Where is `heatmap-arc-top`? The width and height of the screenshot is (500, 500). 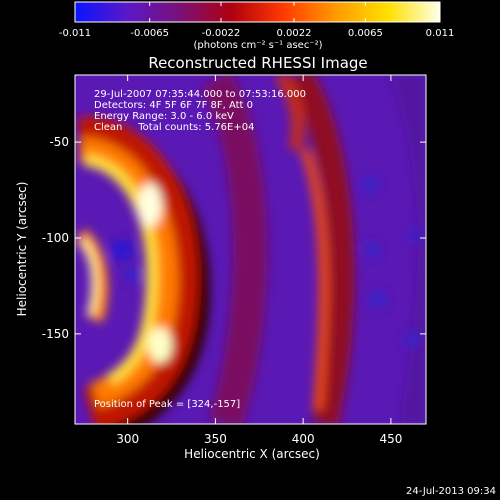 heatmap-arc-top is located at coordinates (289, 113).